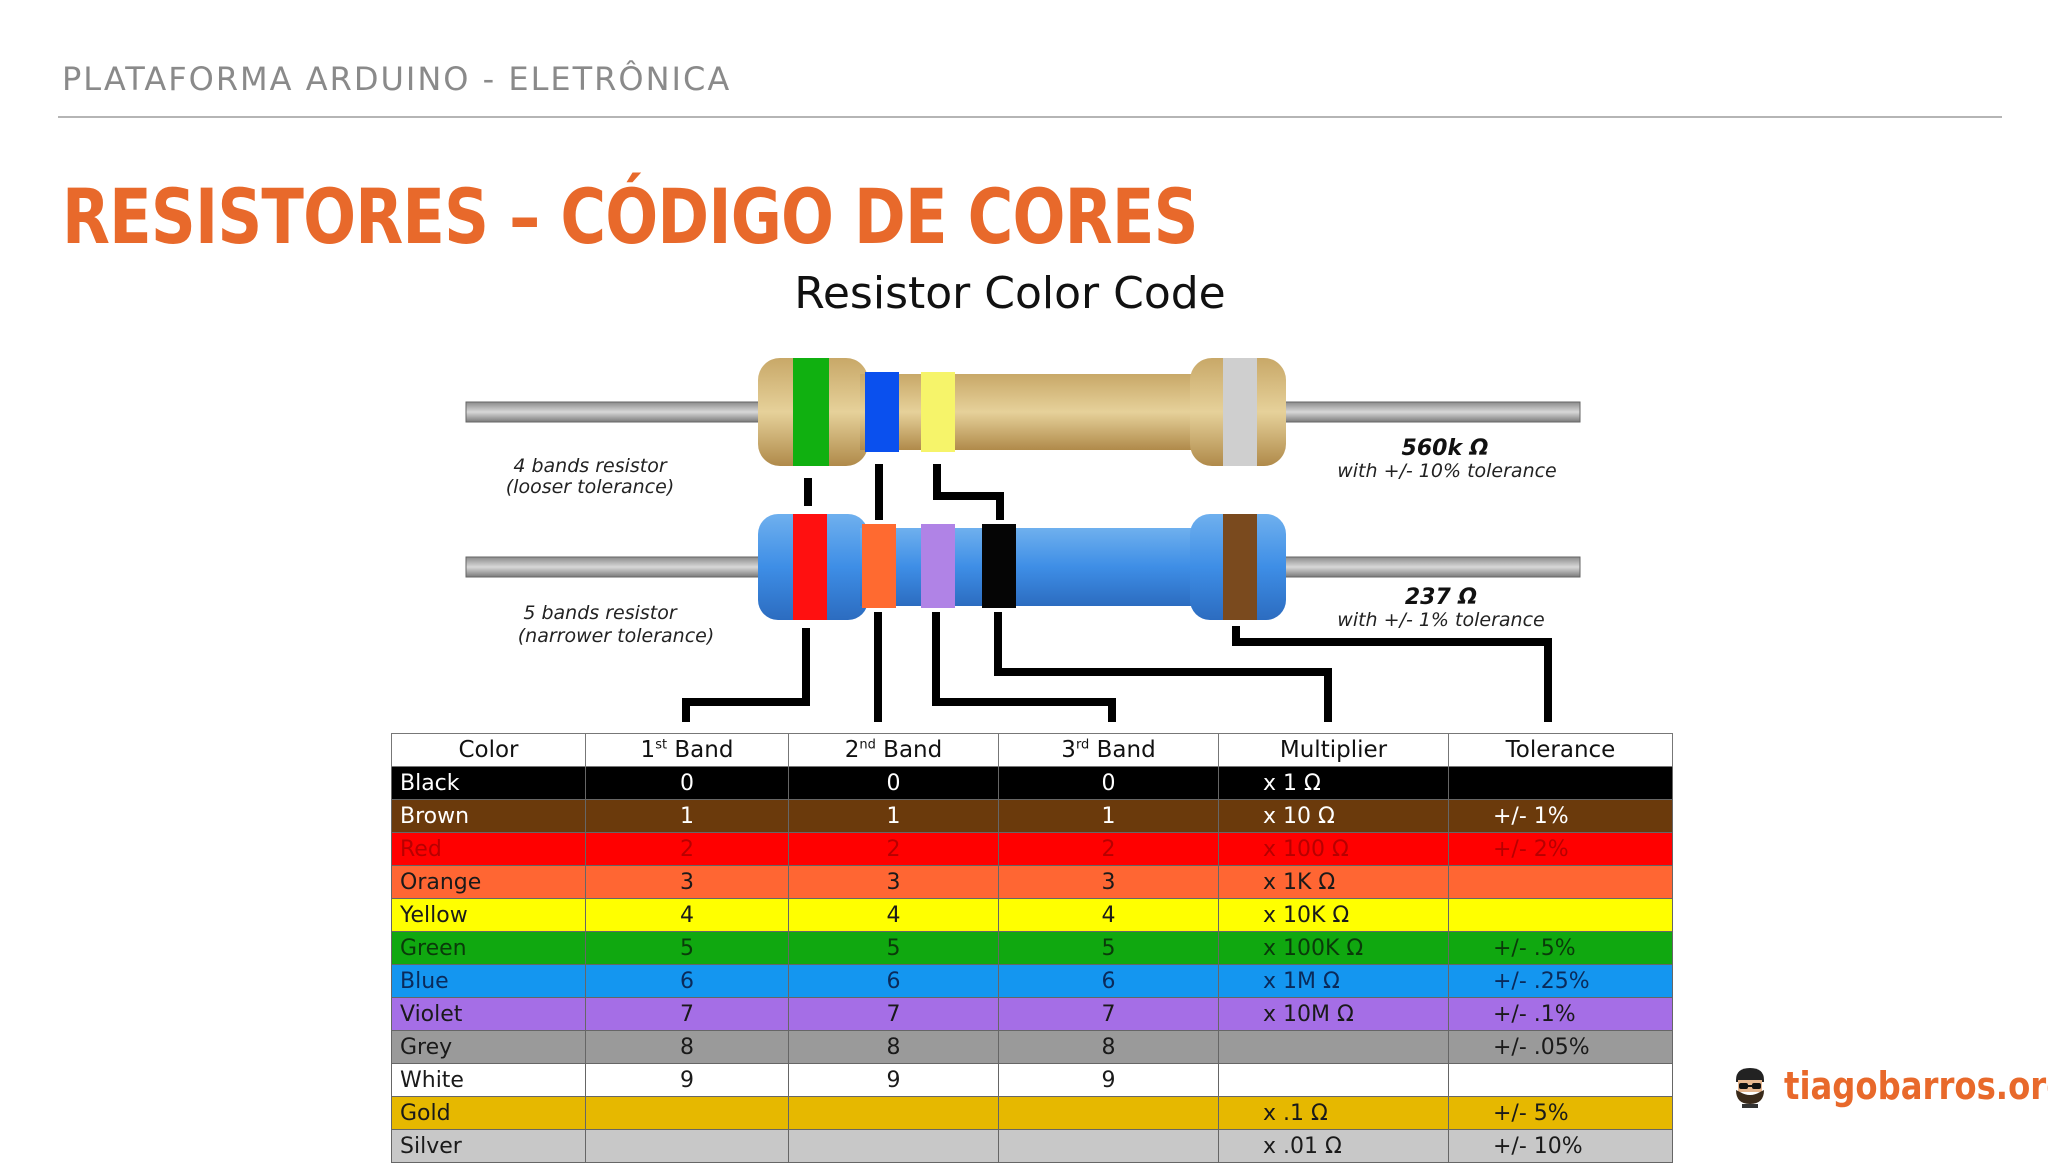  What do you see at coordinates (1032, 783) in the screenshot?
I see `table-row: Black 0 0 0 x 1 Ω` at bounding box center [1032, 783].